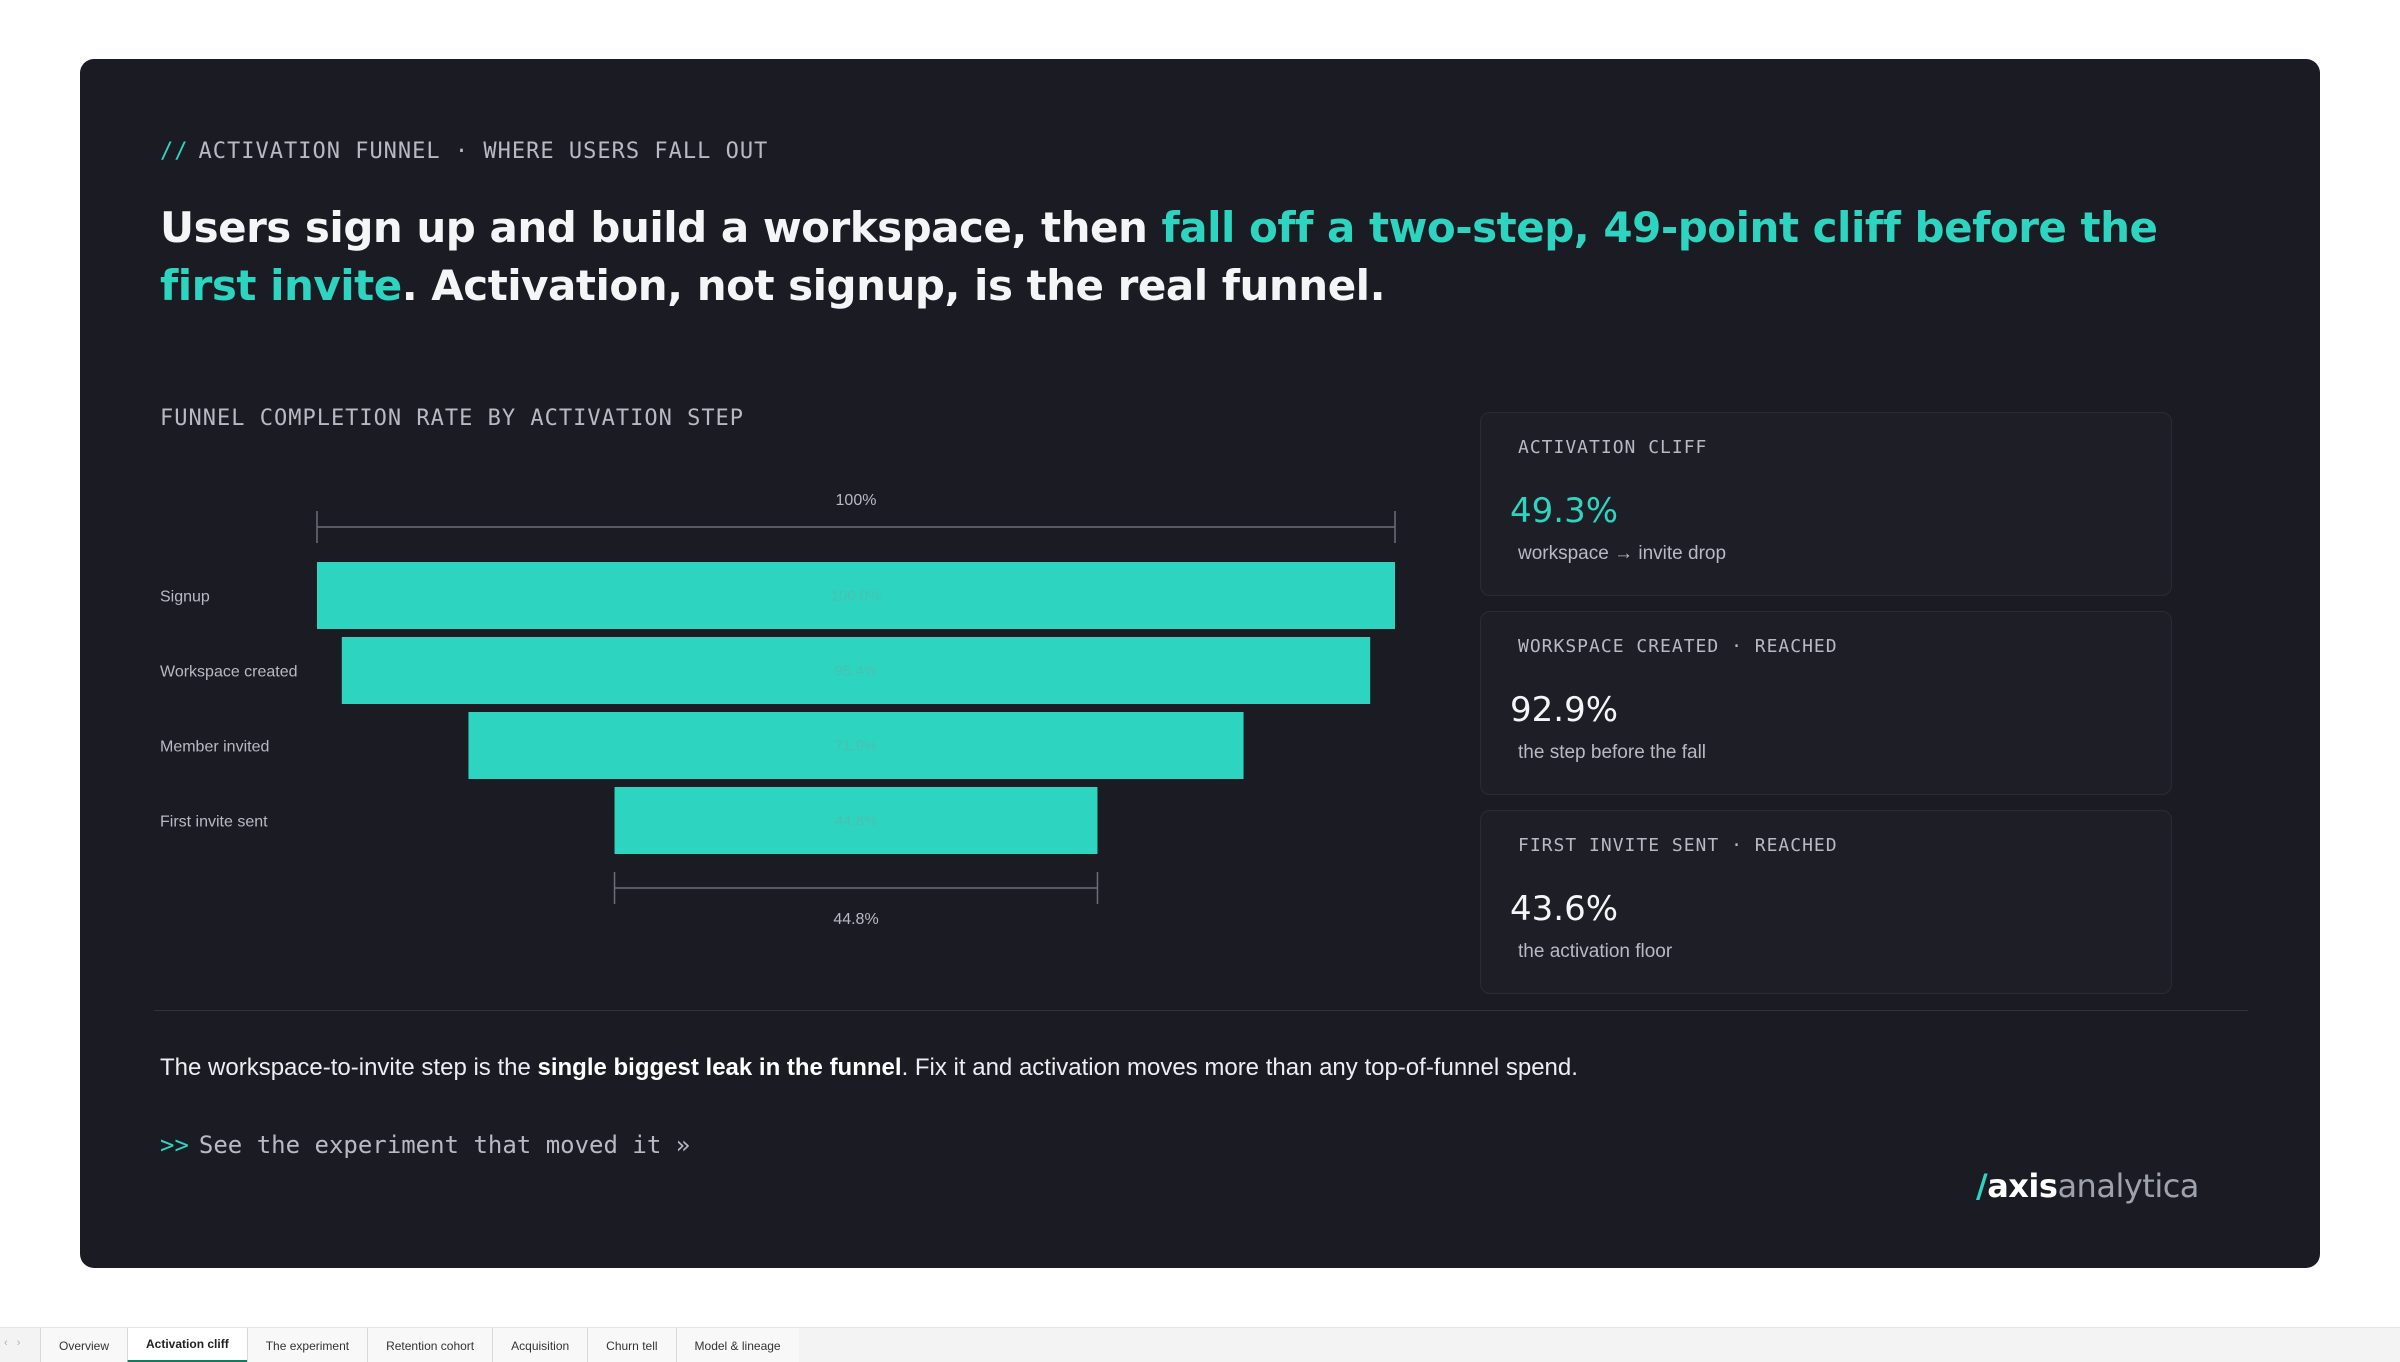  Describe the element at coordinates (187, 1345) in the screenshot. I see `tab-activation-cliff: Activation cliff` at that location.